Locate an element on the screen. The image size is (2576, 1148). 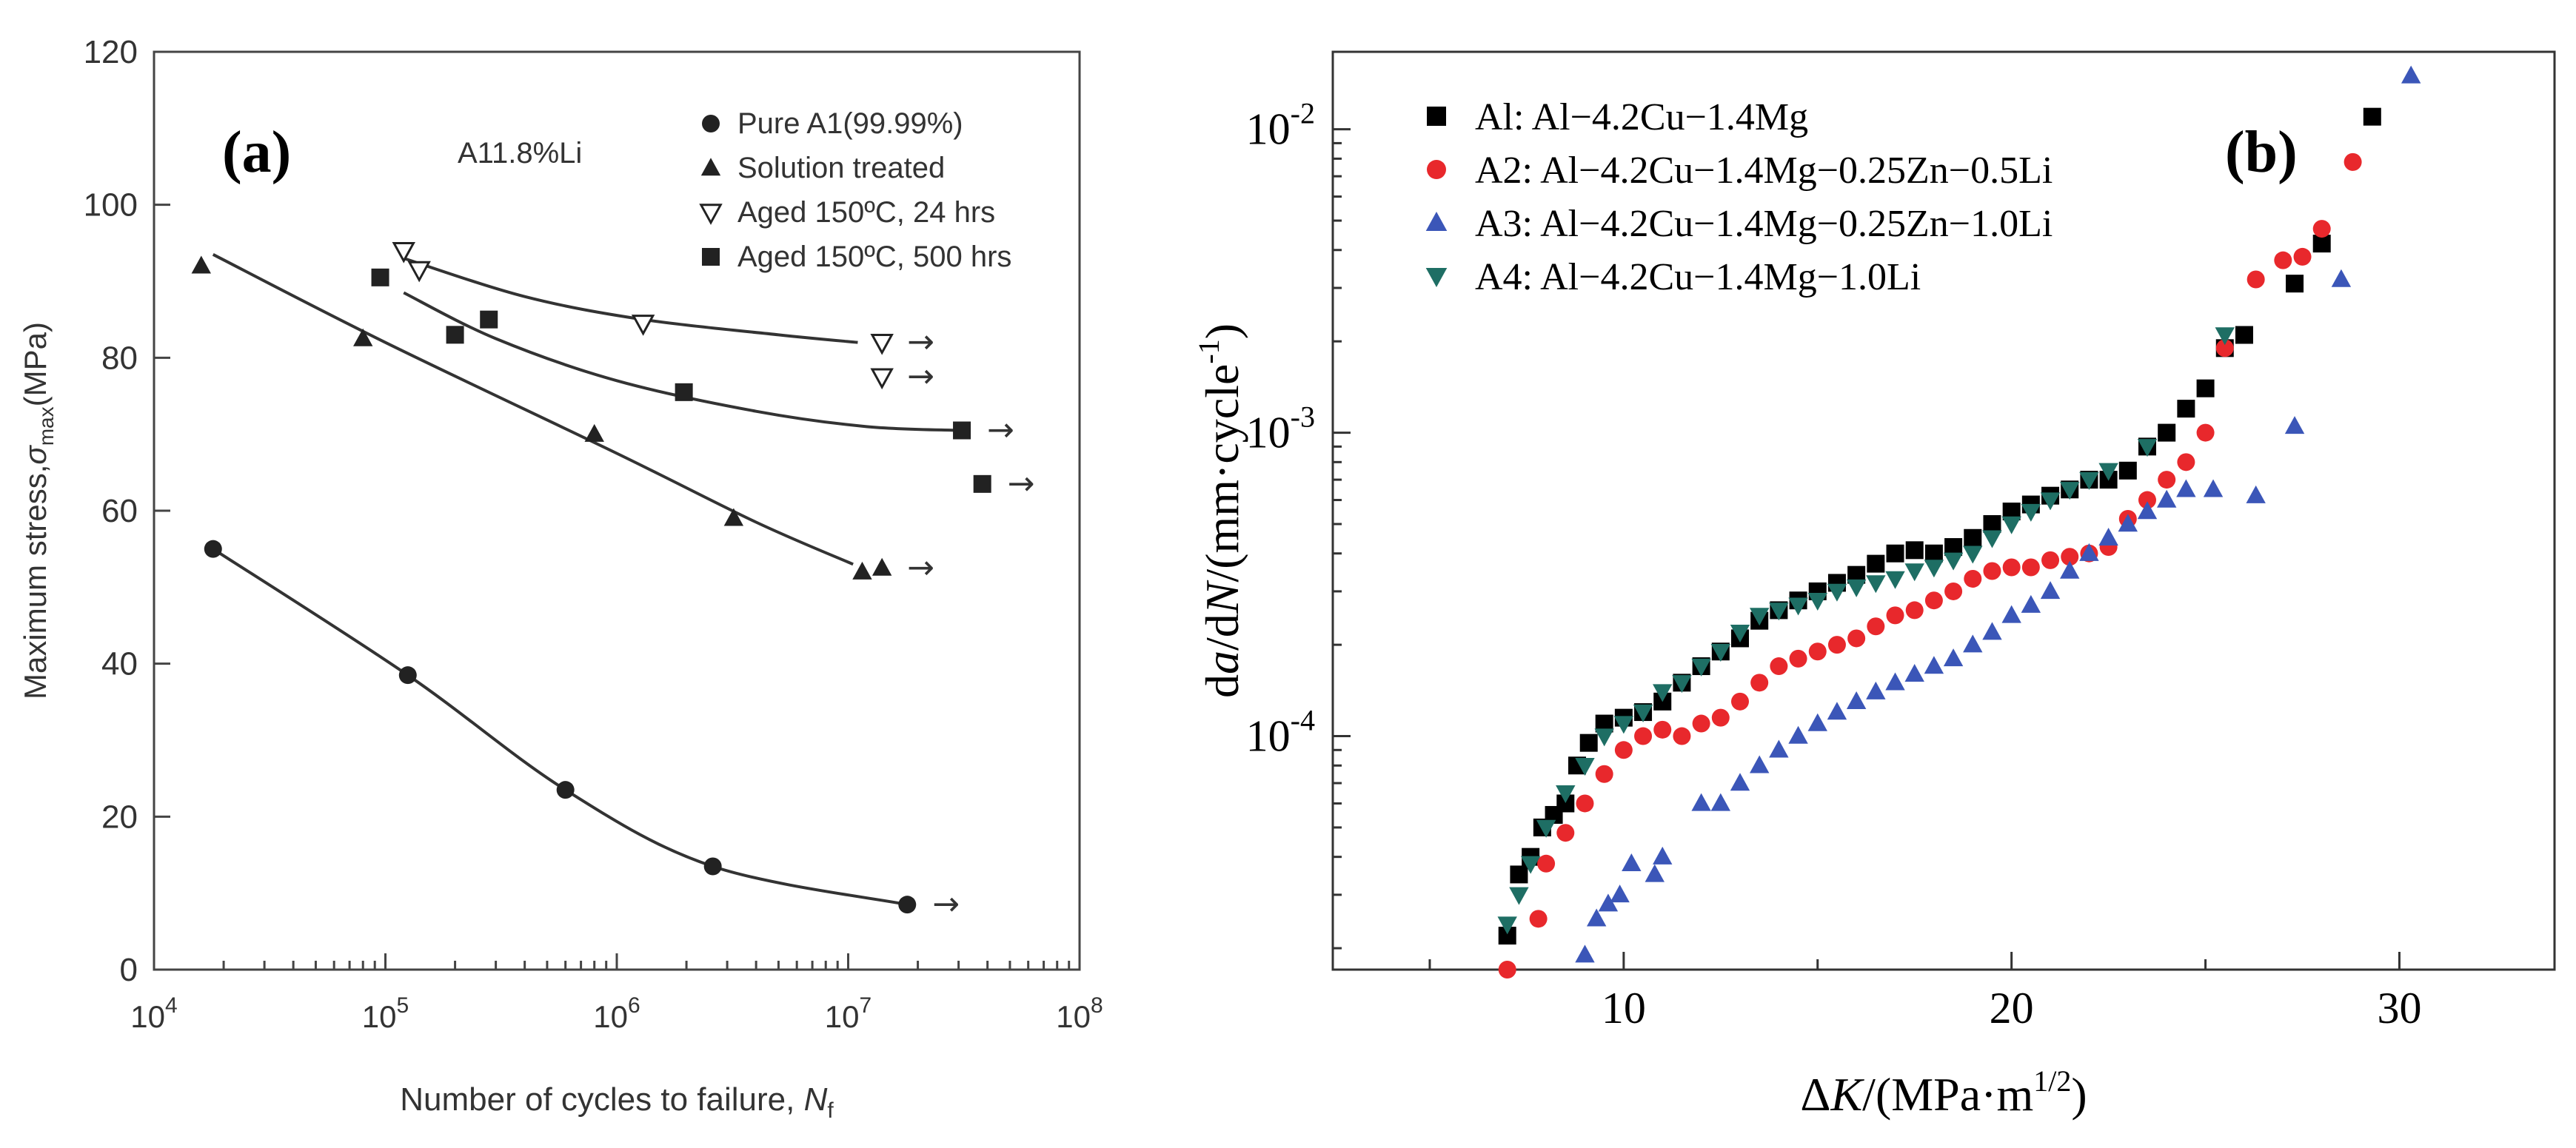
y-axis-ticks-a: 0 20 40 60 80 100 120 is located at coordinates (127, 511).